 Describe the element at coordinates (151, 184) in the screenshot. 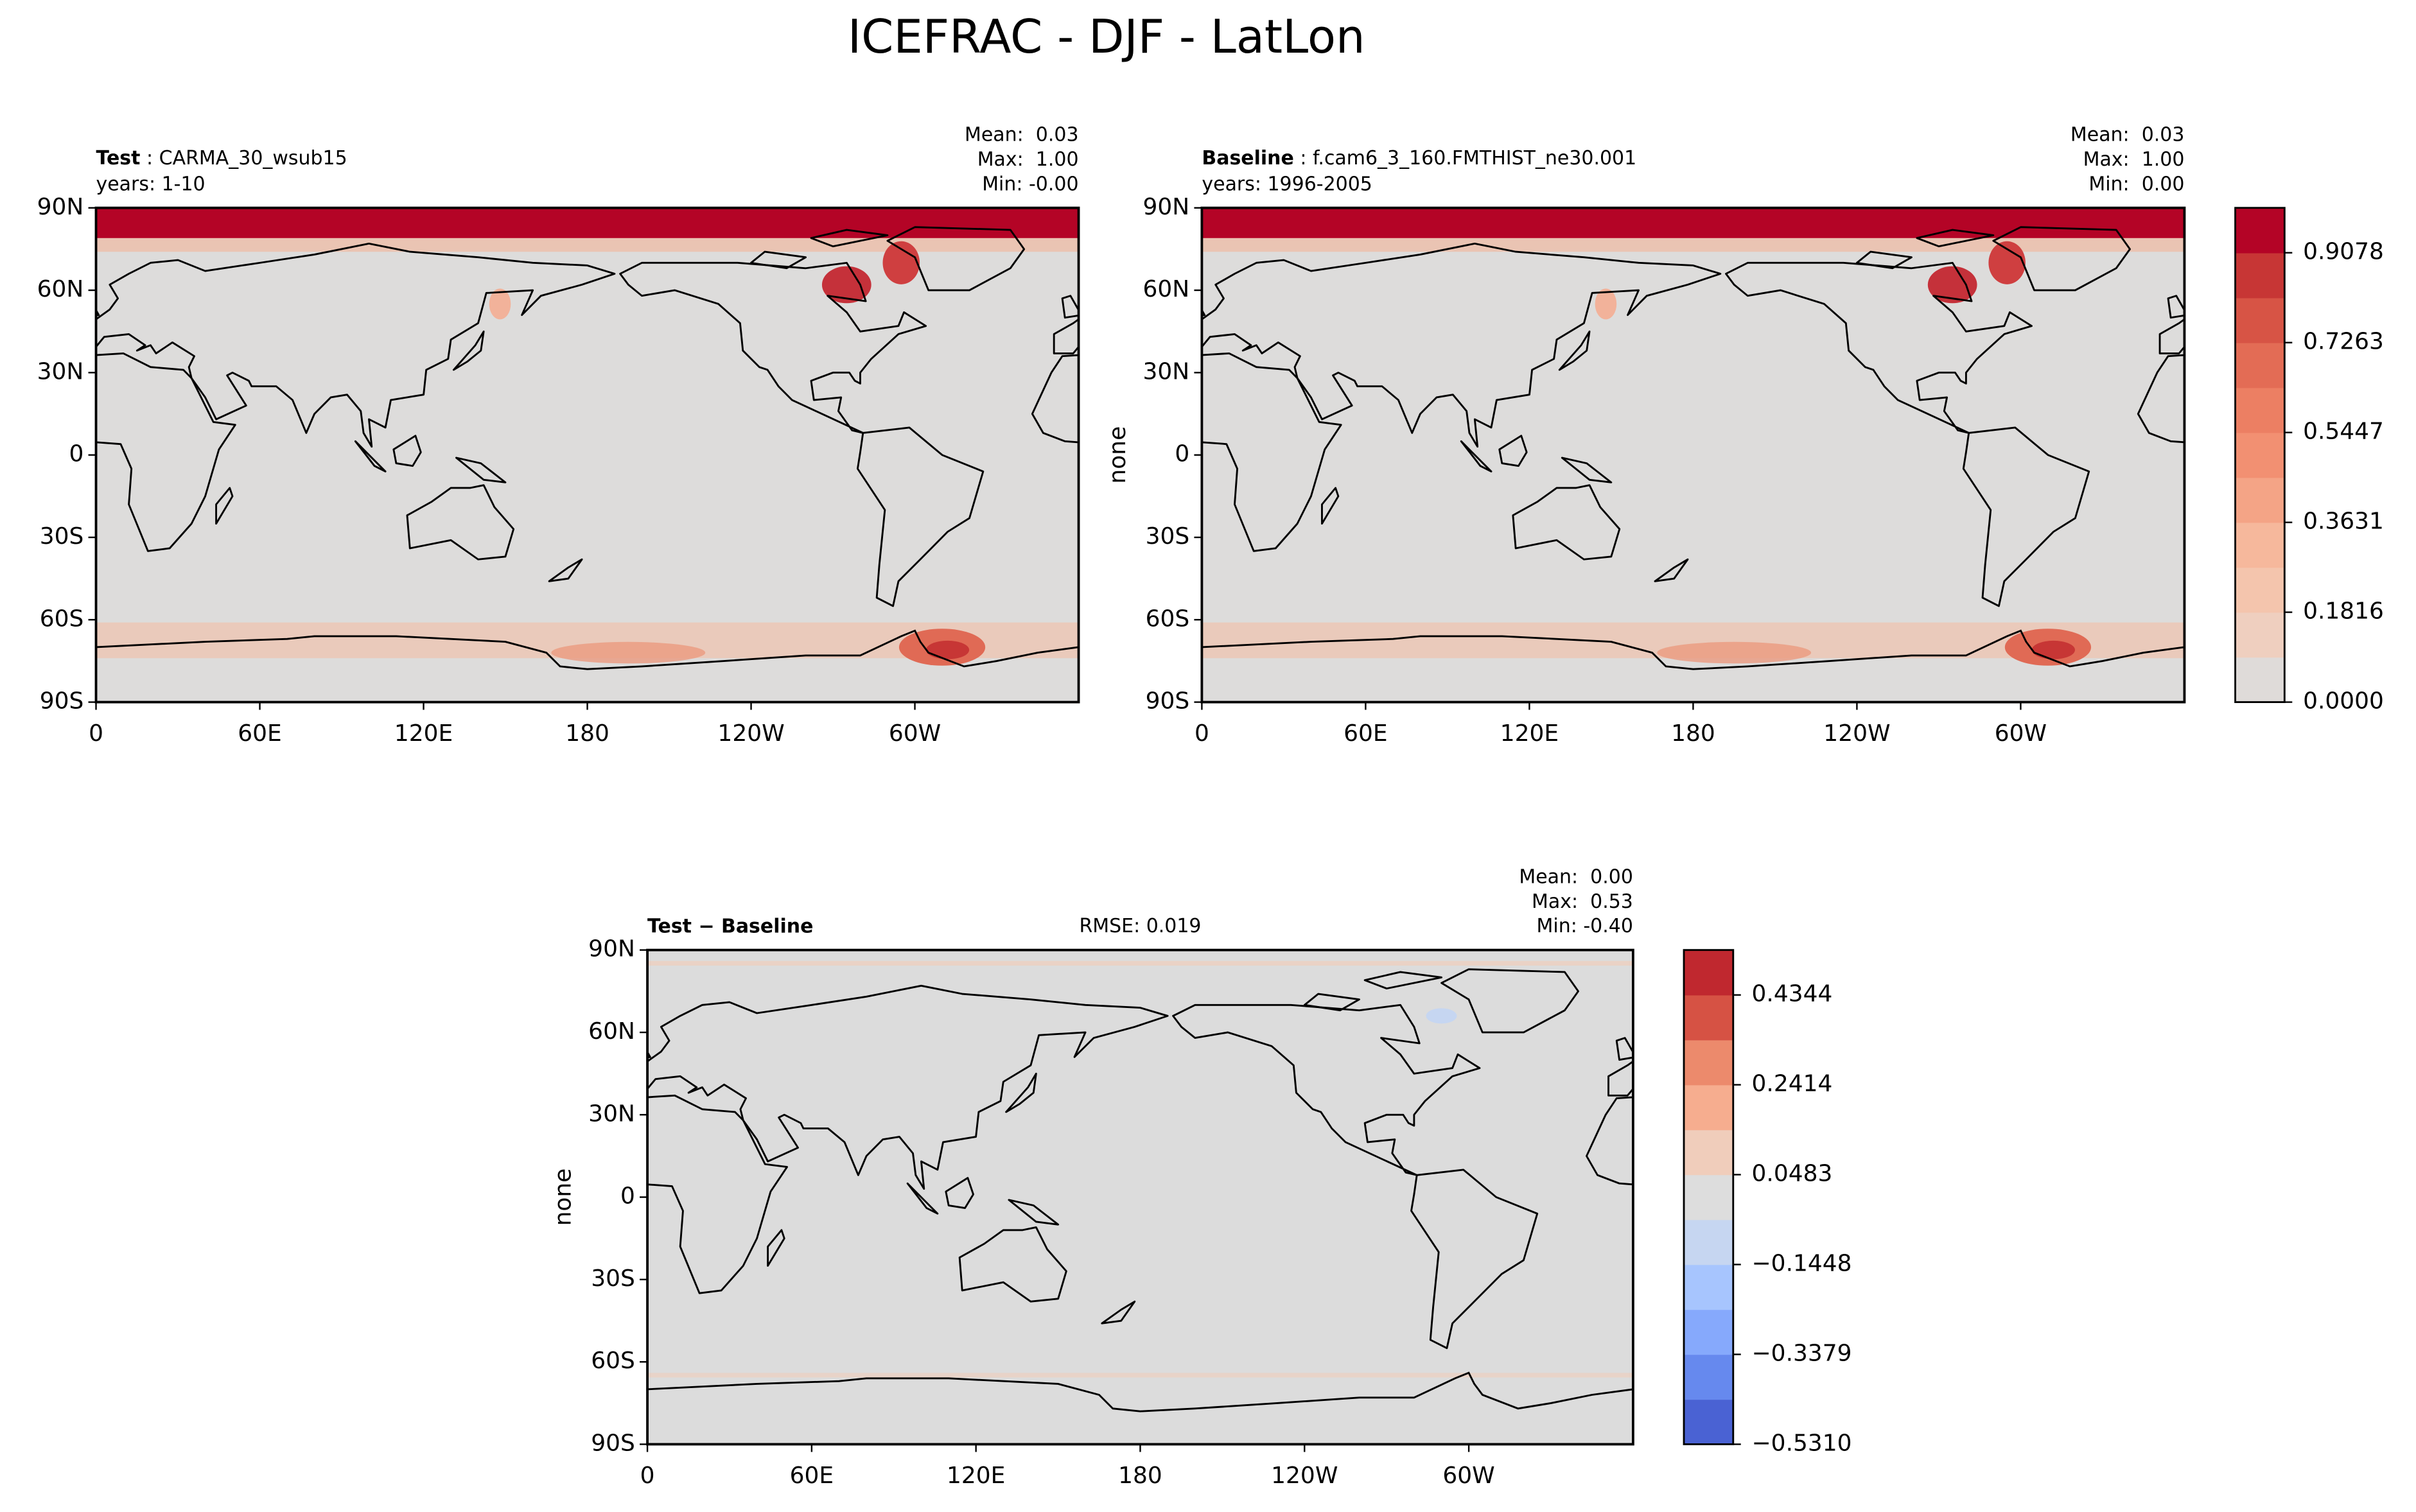

I see `panel-years: years: 1-10` at that location.